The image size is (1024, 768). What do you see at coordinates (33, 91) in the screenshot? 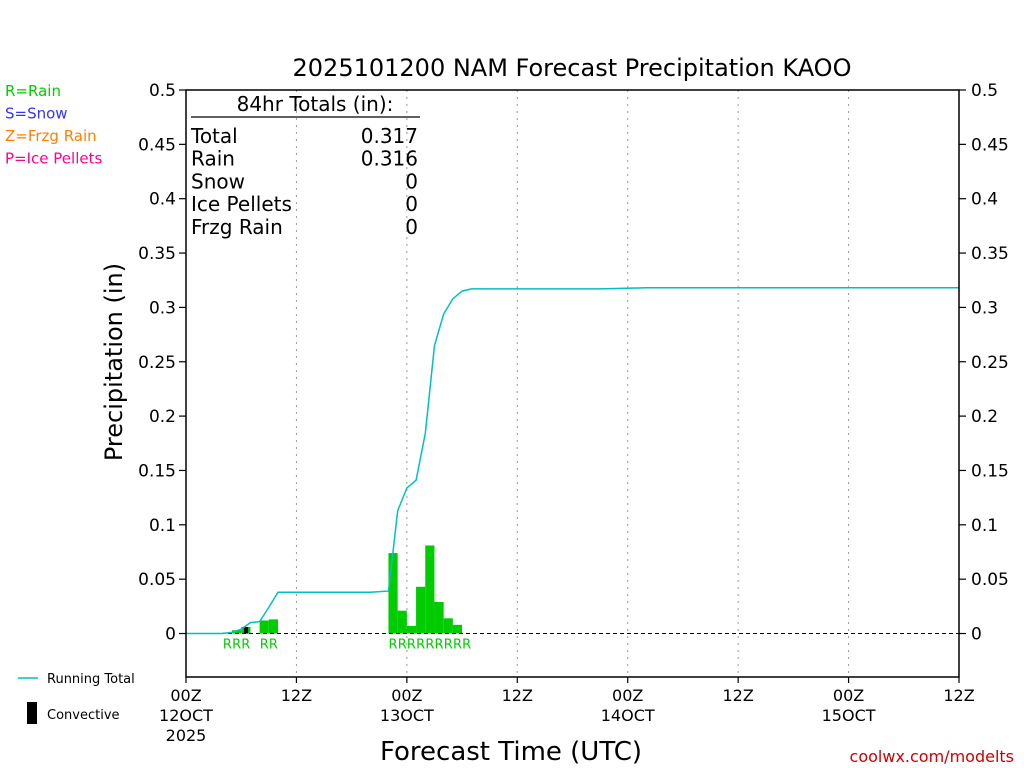
I see `ptype-legend-item: R=Rain` at bounding box center [33, 91].